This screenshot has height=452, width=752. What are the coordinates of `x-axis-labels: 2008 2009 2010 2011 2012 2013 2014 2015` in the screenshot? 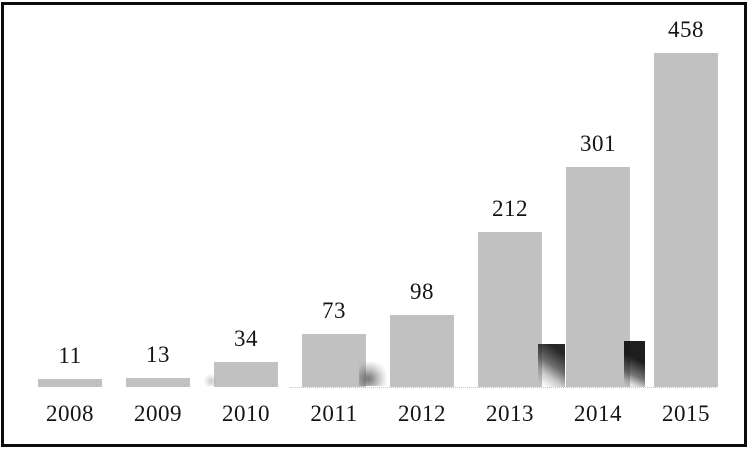 It's located at (378, 413).